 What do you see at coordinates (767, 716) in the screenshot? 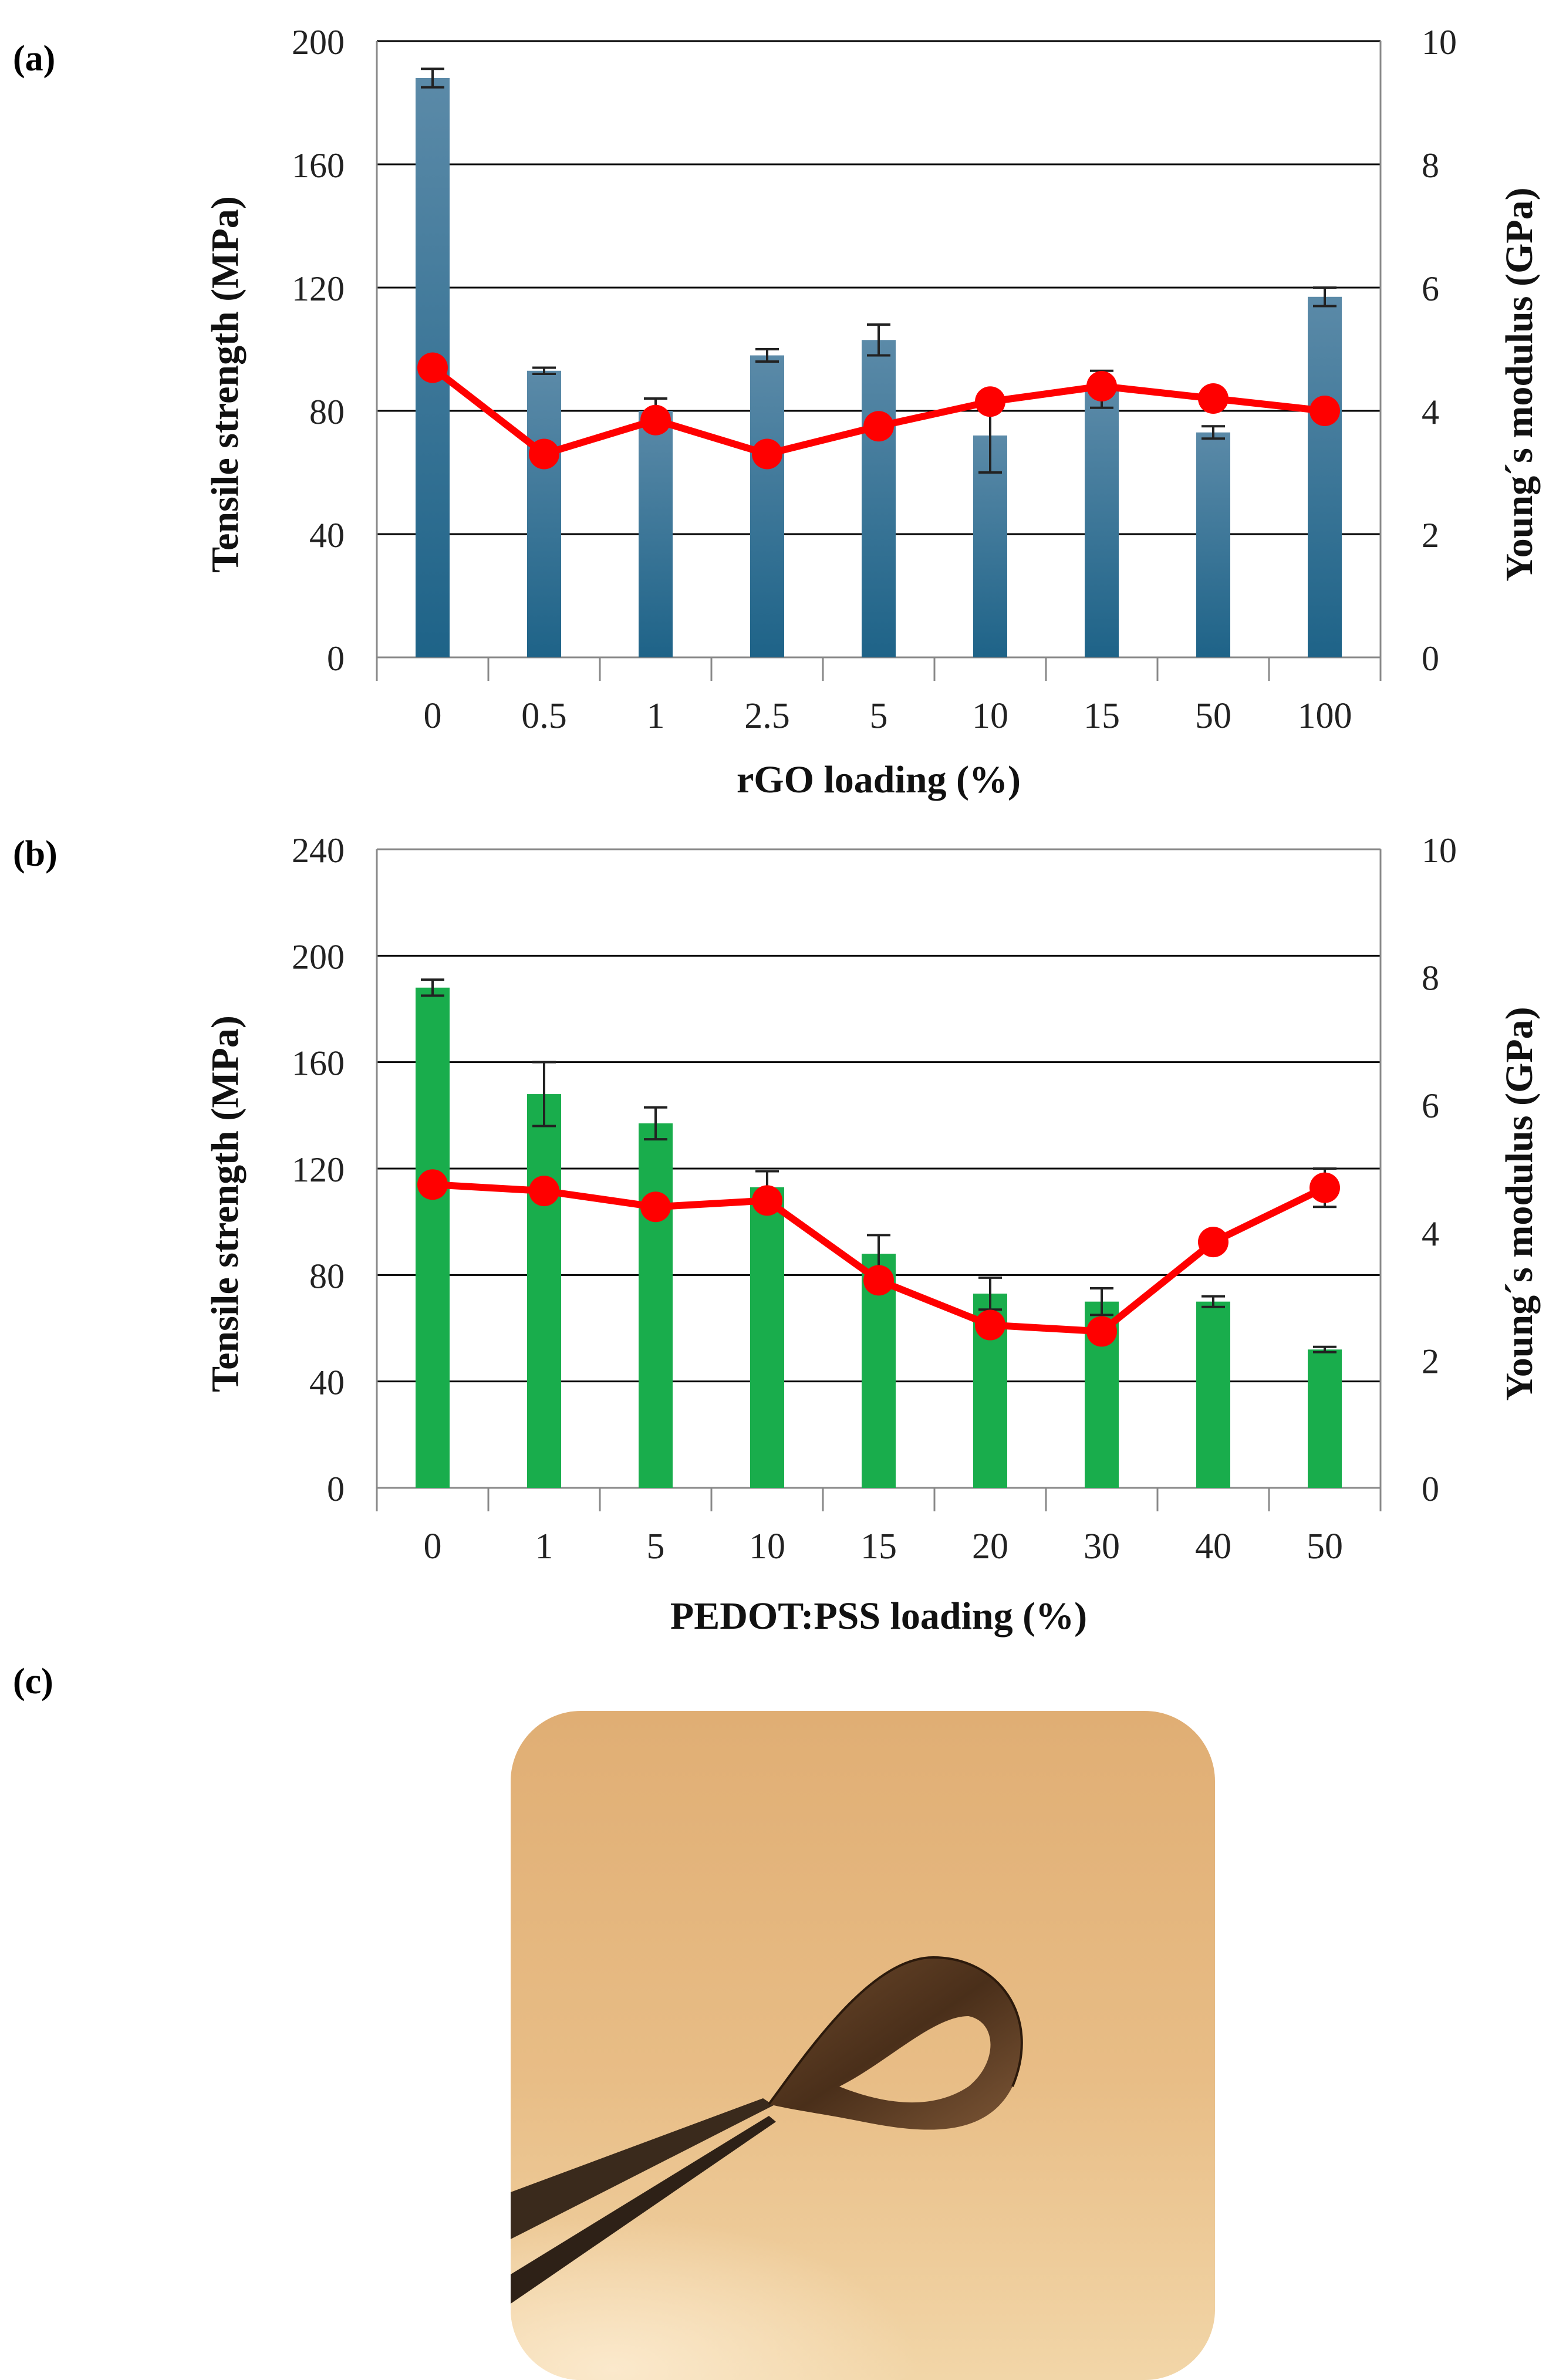
I see `x-tick-label: 2.5` at bounding box center [767, 716].